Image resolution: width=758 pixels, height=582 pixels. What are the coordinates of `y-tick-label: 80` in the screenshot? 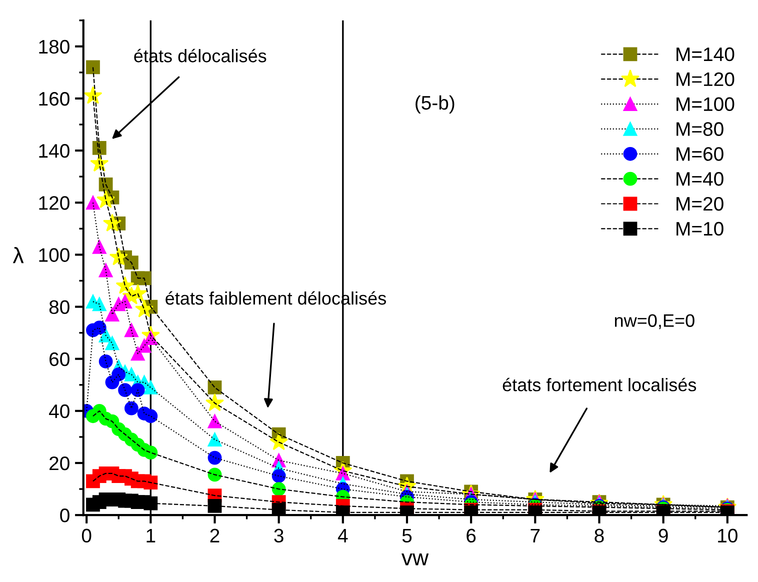 It's located at (59, 307).